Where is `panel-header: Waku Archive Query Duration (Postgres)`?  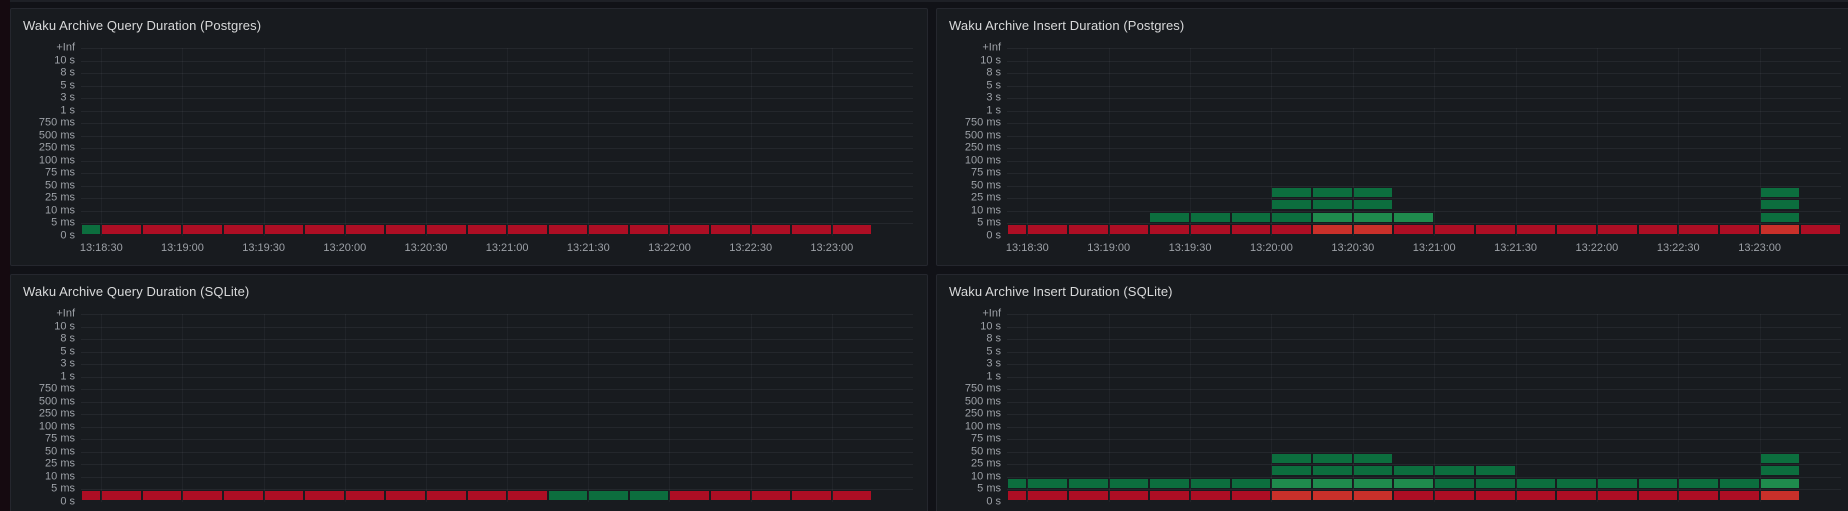
panel-header: Waku Archive Query Duration (Postgres) is located at coordinates (469, 25).